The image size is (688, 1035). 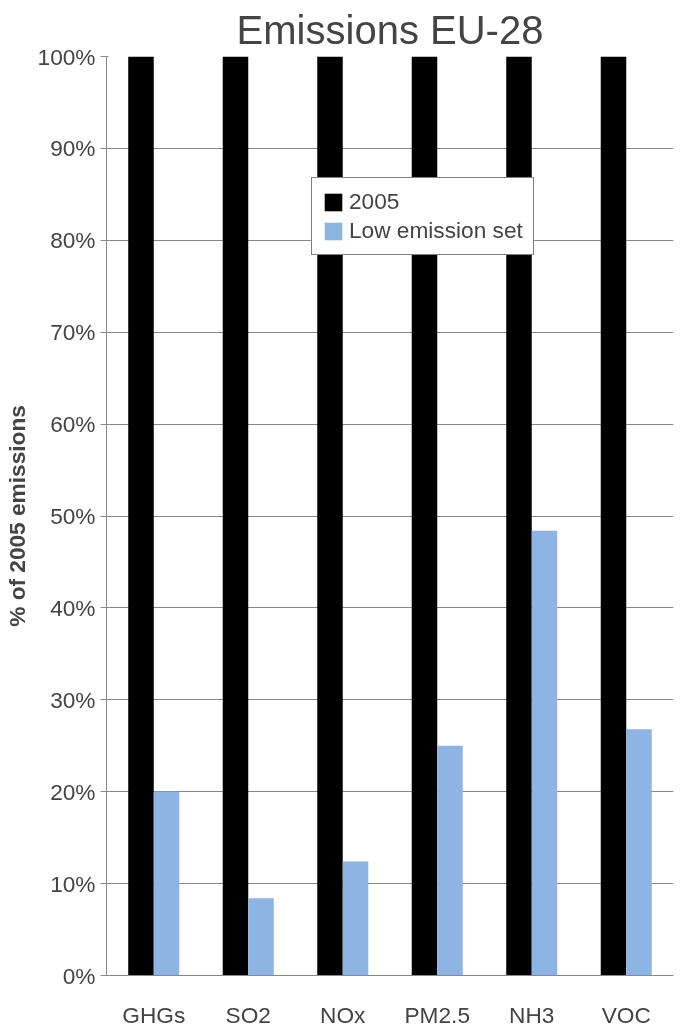 I want to click on x-tick-label: GHGs, so click(x=154, y=1014).